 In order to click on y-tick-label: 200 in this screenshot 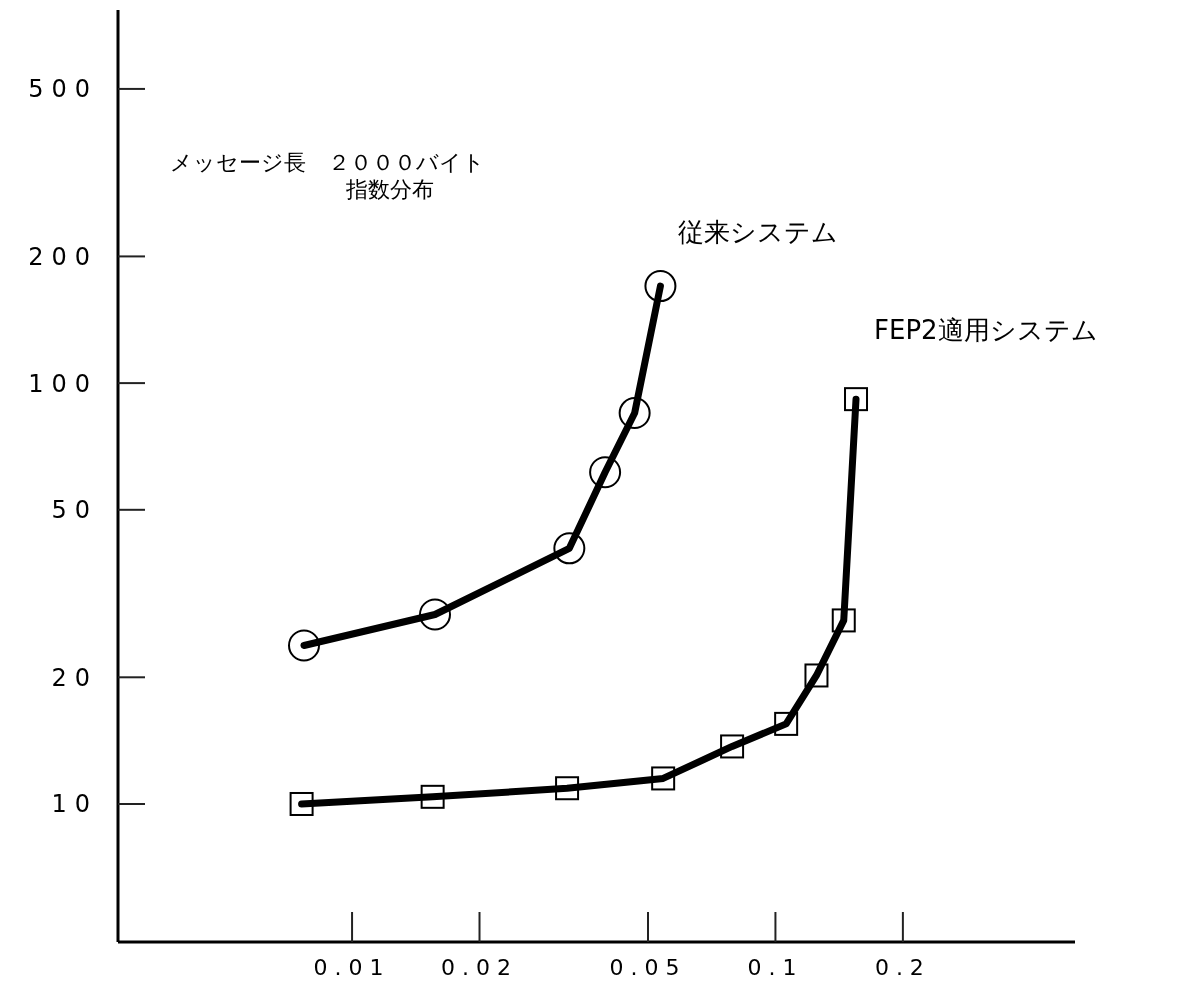, I will do `click(63, 256)`.